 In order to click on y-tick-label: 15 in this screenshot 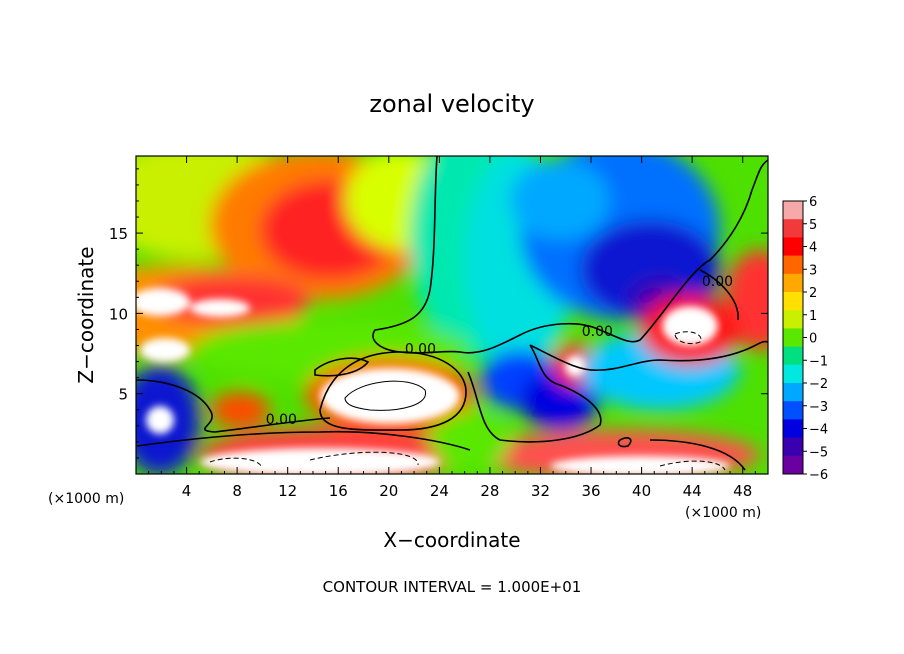, I will do `click(118, 234)`.